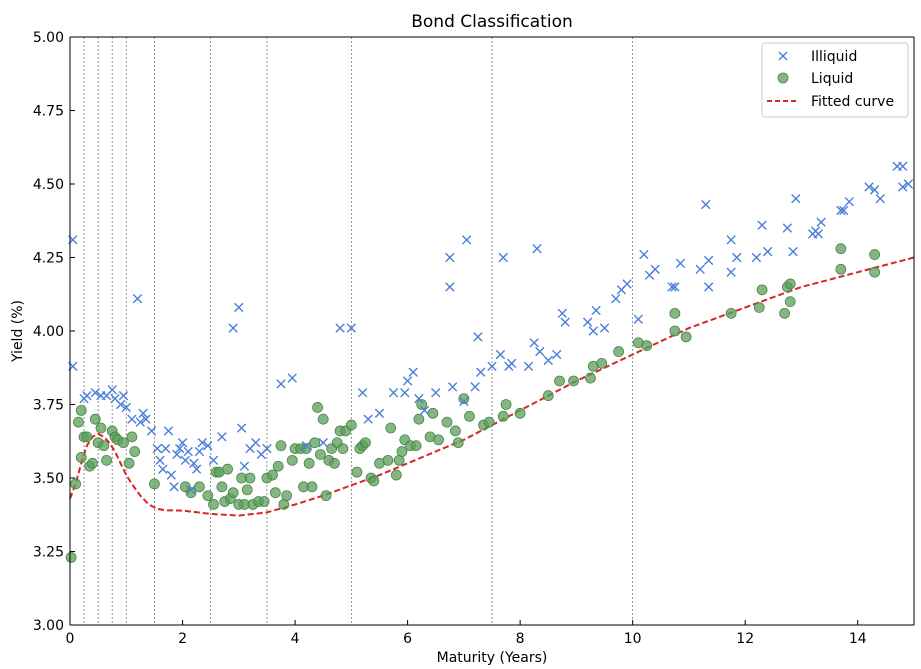 This screenshot has width=921, height=669. I want to click on y-tick-label: 4.00, so click(48, 332).